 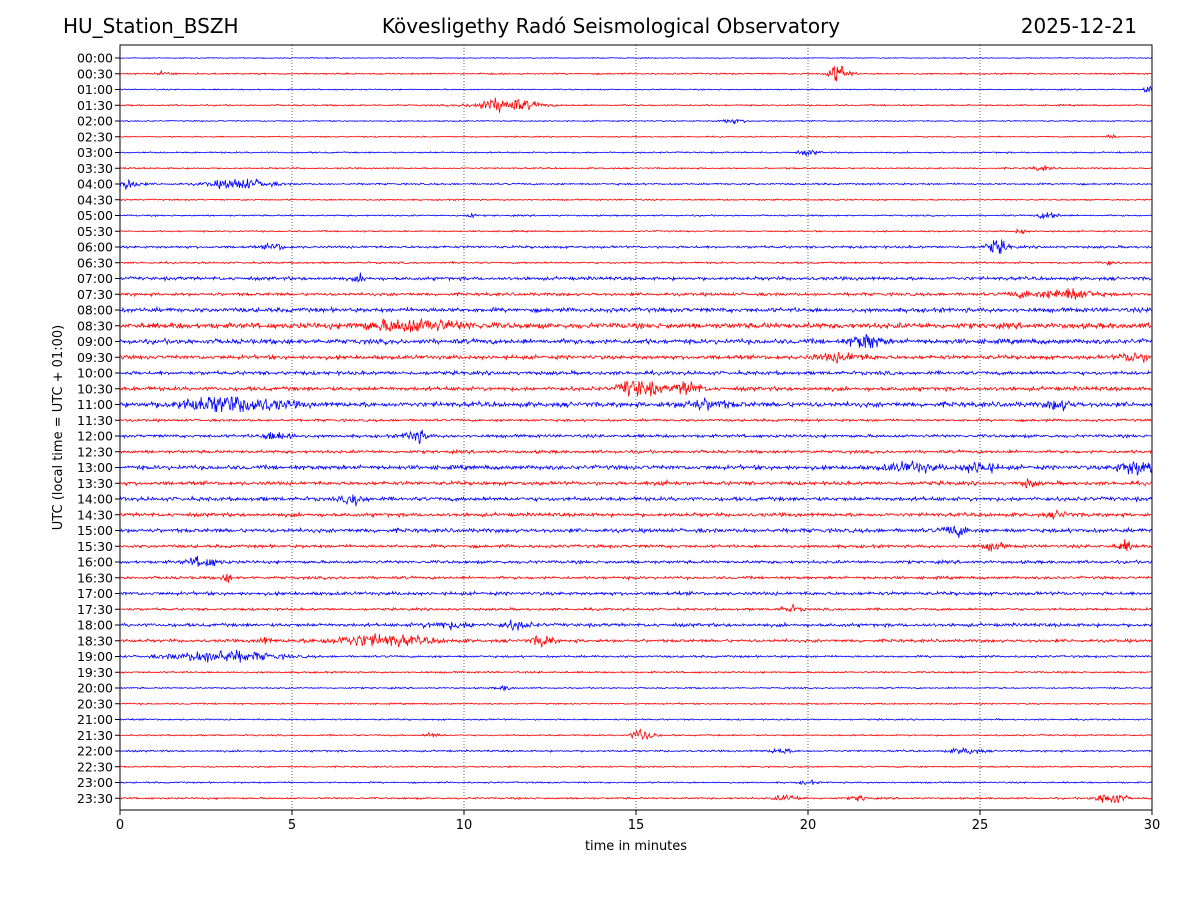 I want to click on y-tick-label: 11:00, so click(x=95, y=404).